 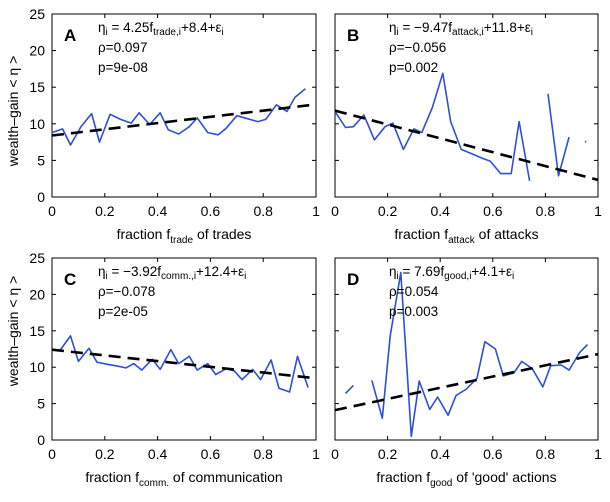 What do you see at coordinates (123, 311) in the screenshot?
I see `p-value: p=2e-05` at bounding box center [123, 311].